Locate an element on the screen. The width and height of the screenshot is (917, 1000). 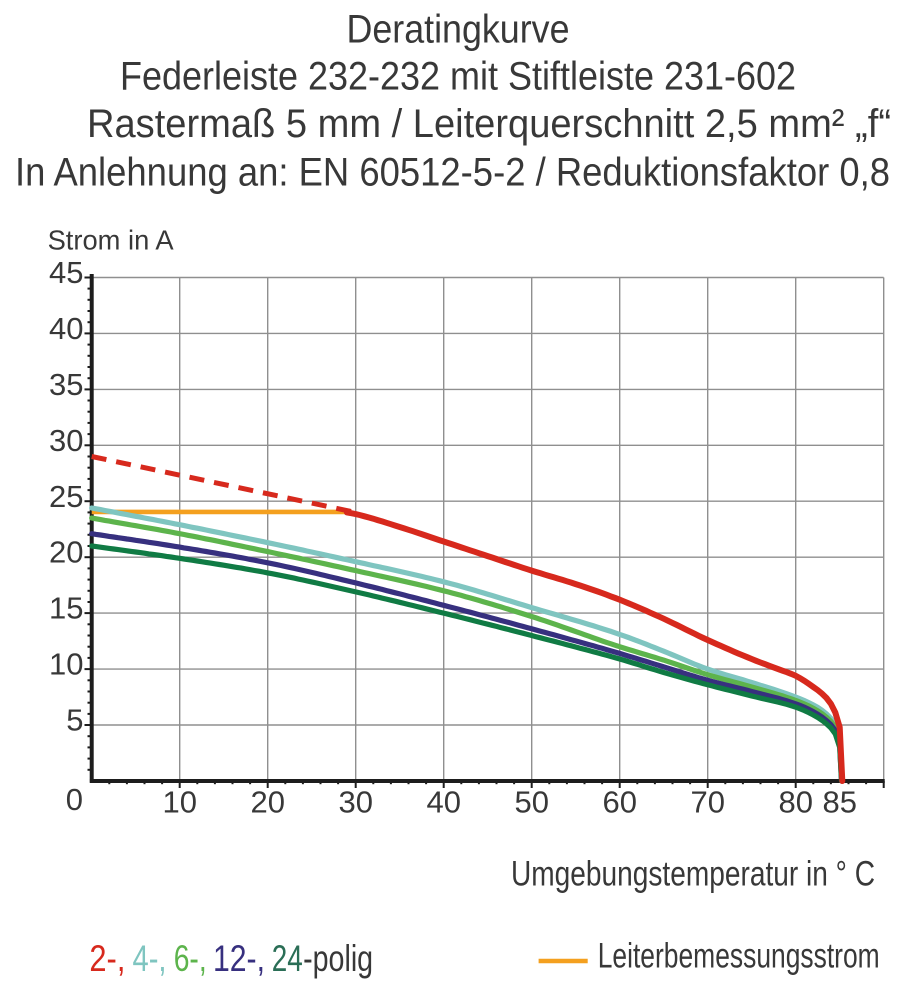
svg-text: 12-, is located at coordinates (239, 958).